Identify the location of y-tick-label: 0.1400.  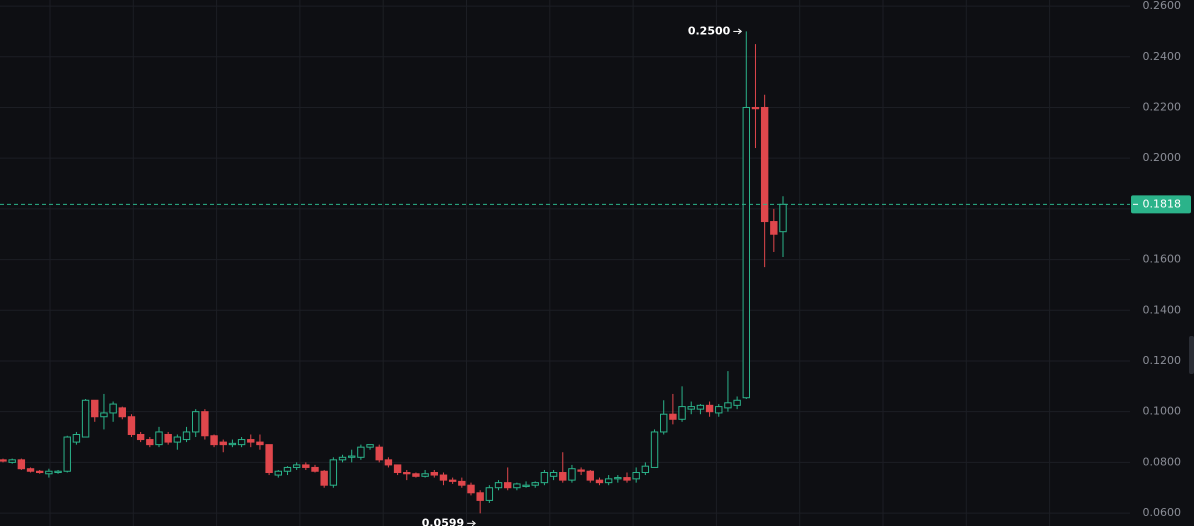
(1162, 309).